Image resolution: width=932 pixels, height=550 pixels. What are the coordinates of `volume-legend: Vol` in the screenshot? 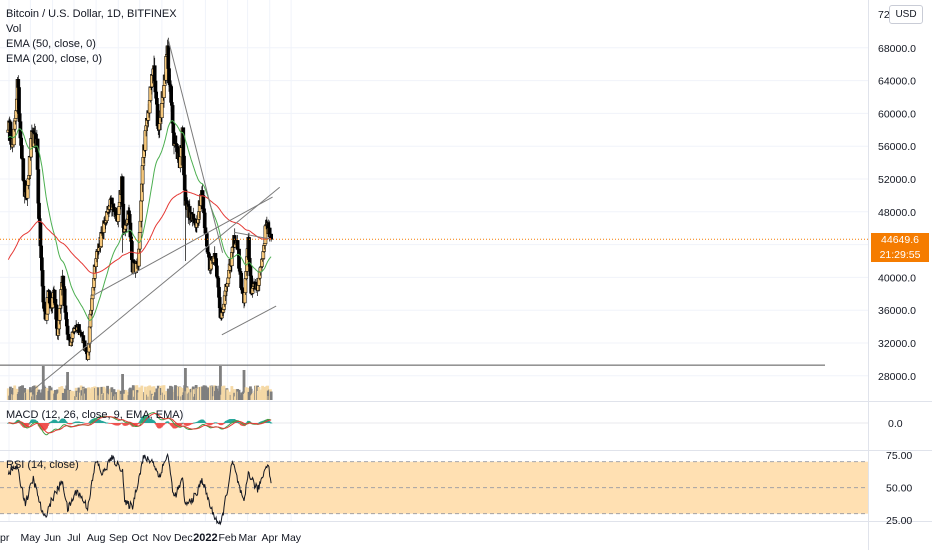 It's located at (14, 29).